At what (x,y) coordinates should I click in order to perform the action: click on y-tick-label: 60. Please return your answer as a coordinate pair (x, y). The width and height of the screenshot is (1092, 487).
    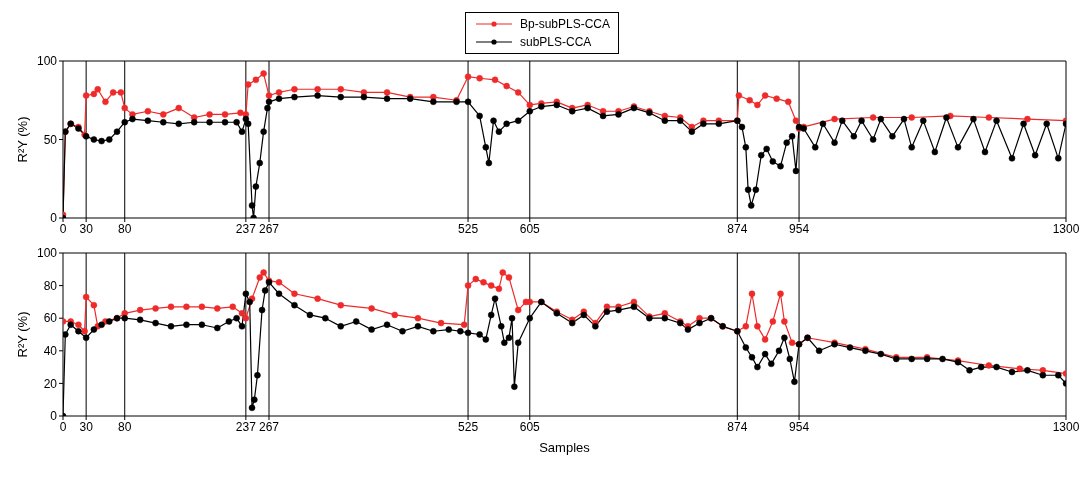
    Looking at the image, I should click on (50, 318).